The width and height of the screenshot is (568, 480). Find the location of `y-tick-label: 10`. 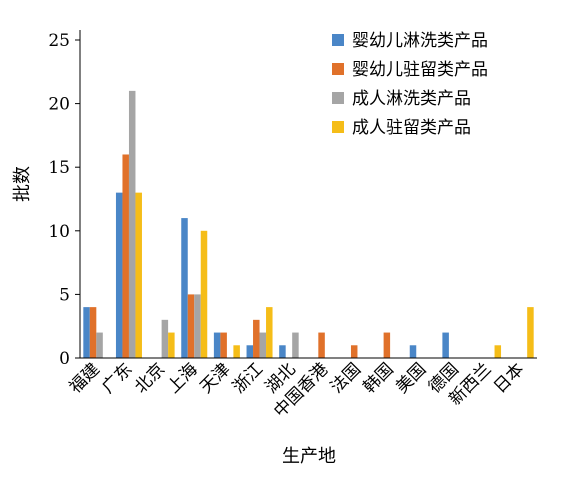

y-tick-label: 10 is located at coordinates (59, 232).